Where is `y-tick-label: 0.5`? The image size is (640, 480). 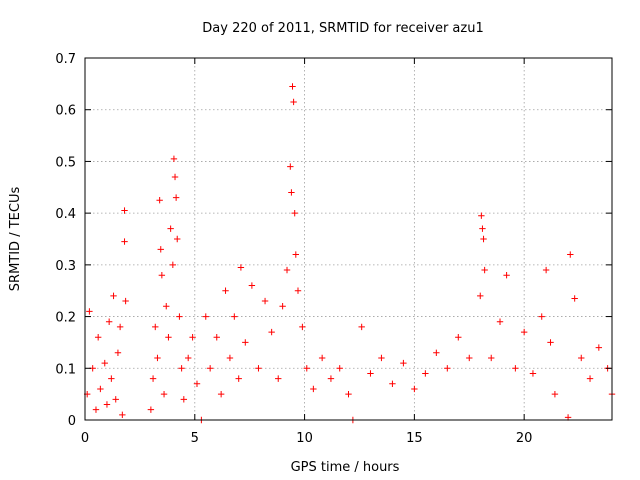
y-tick-label: 0.5 is located at coordinates (65, 162).